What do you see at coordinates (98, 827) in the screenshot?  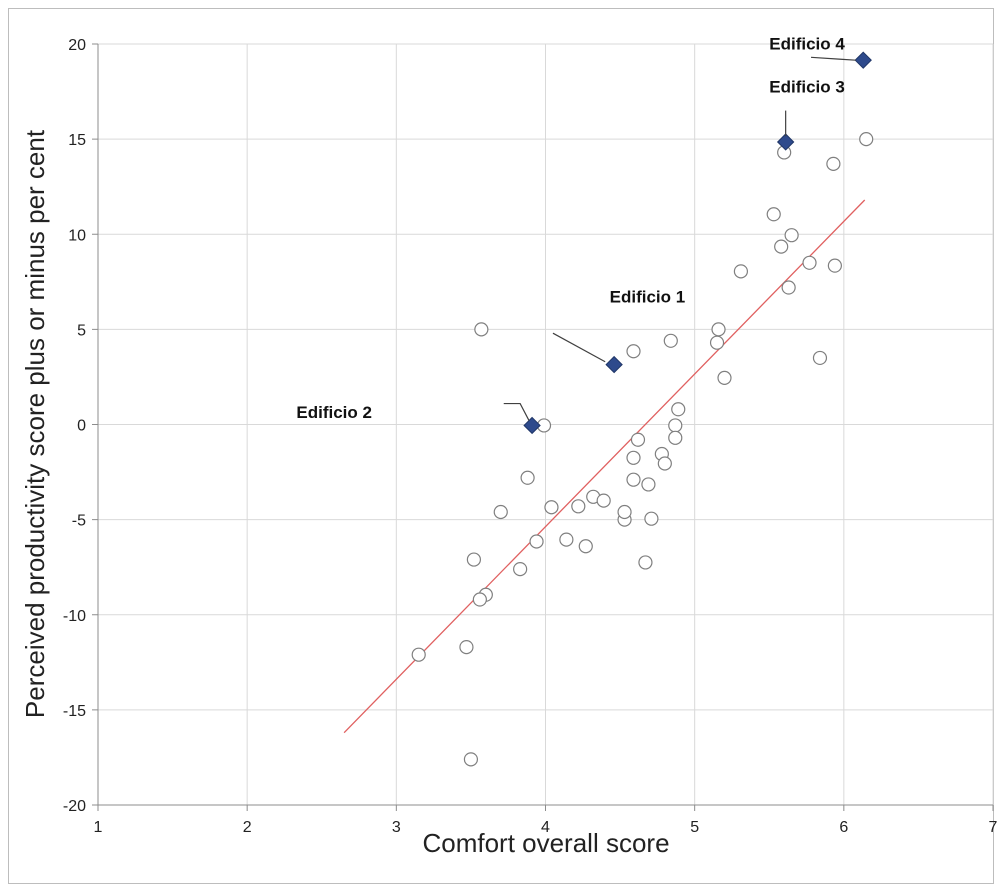 I see `x-tick-label: 1` at bounding box center [98, 827].